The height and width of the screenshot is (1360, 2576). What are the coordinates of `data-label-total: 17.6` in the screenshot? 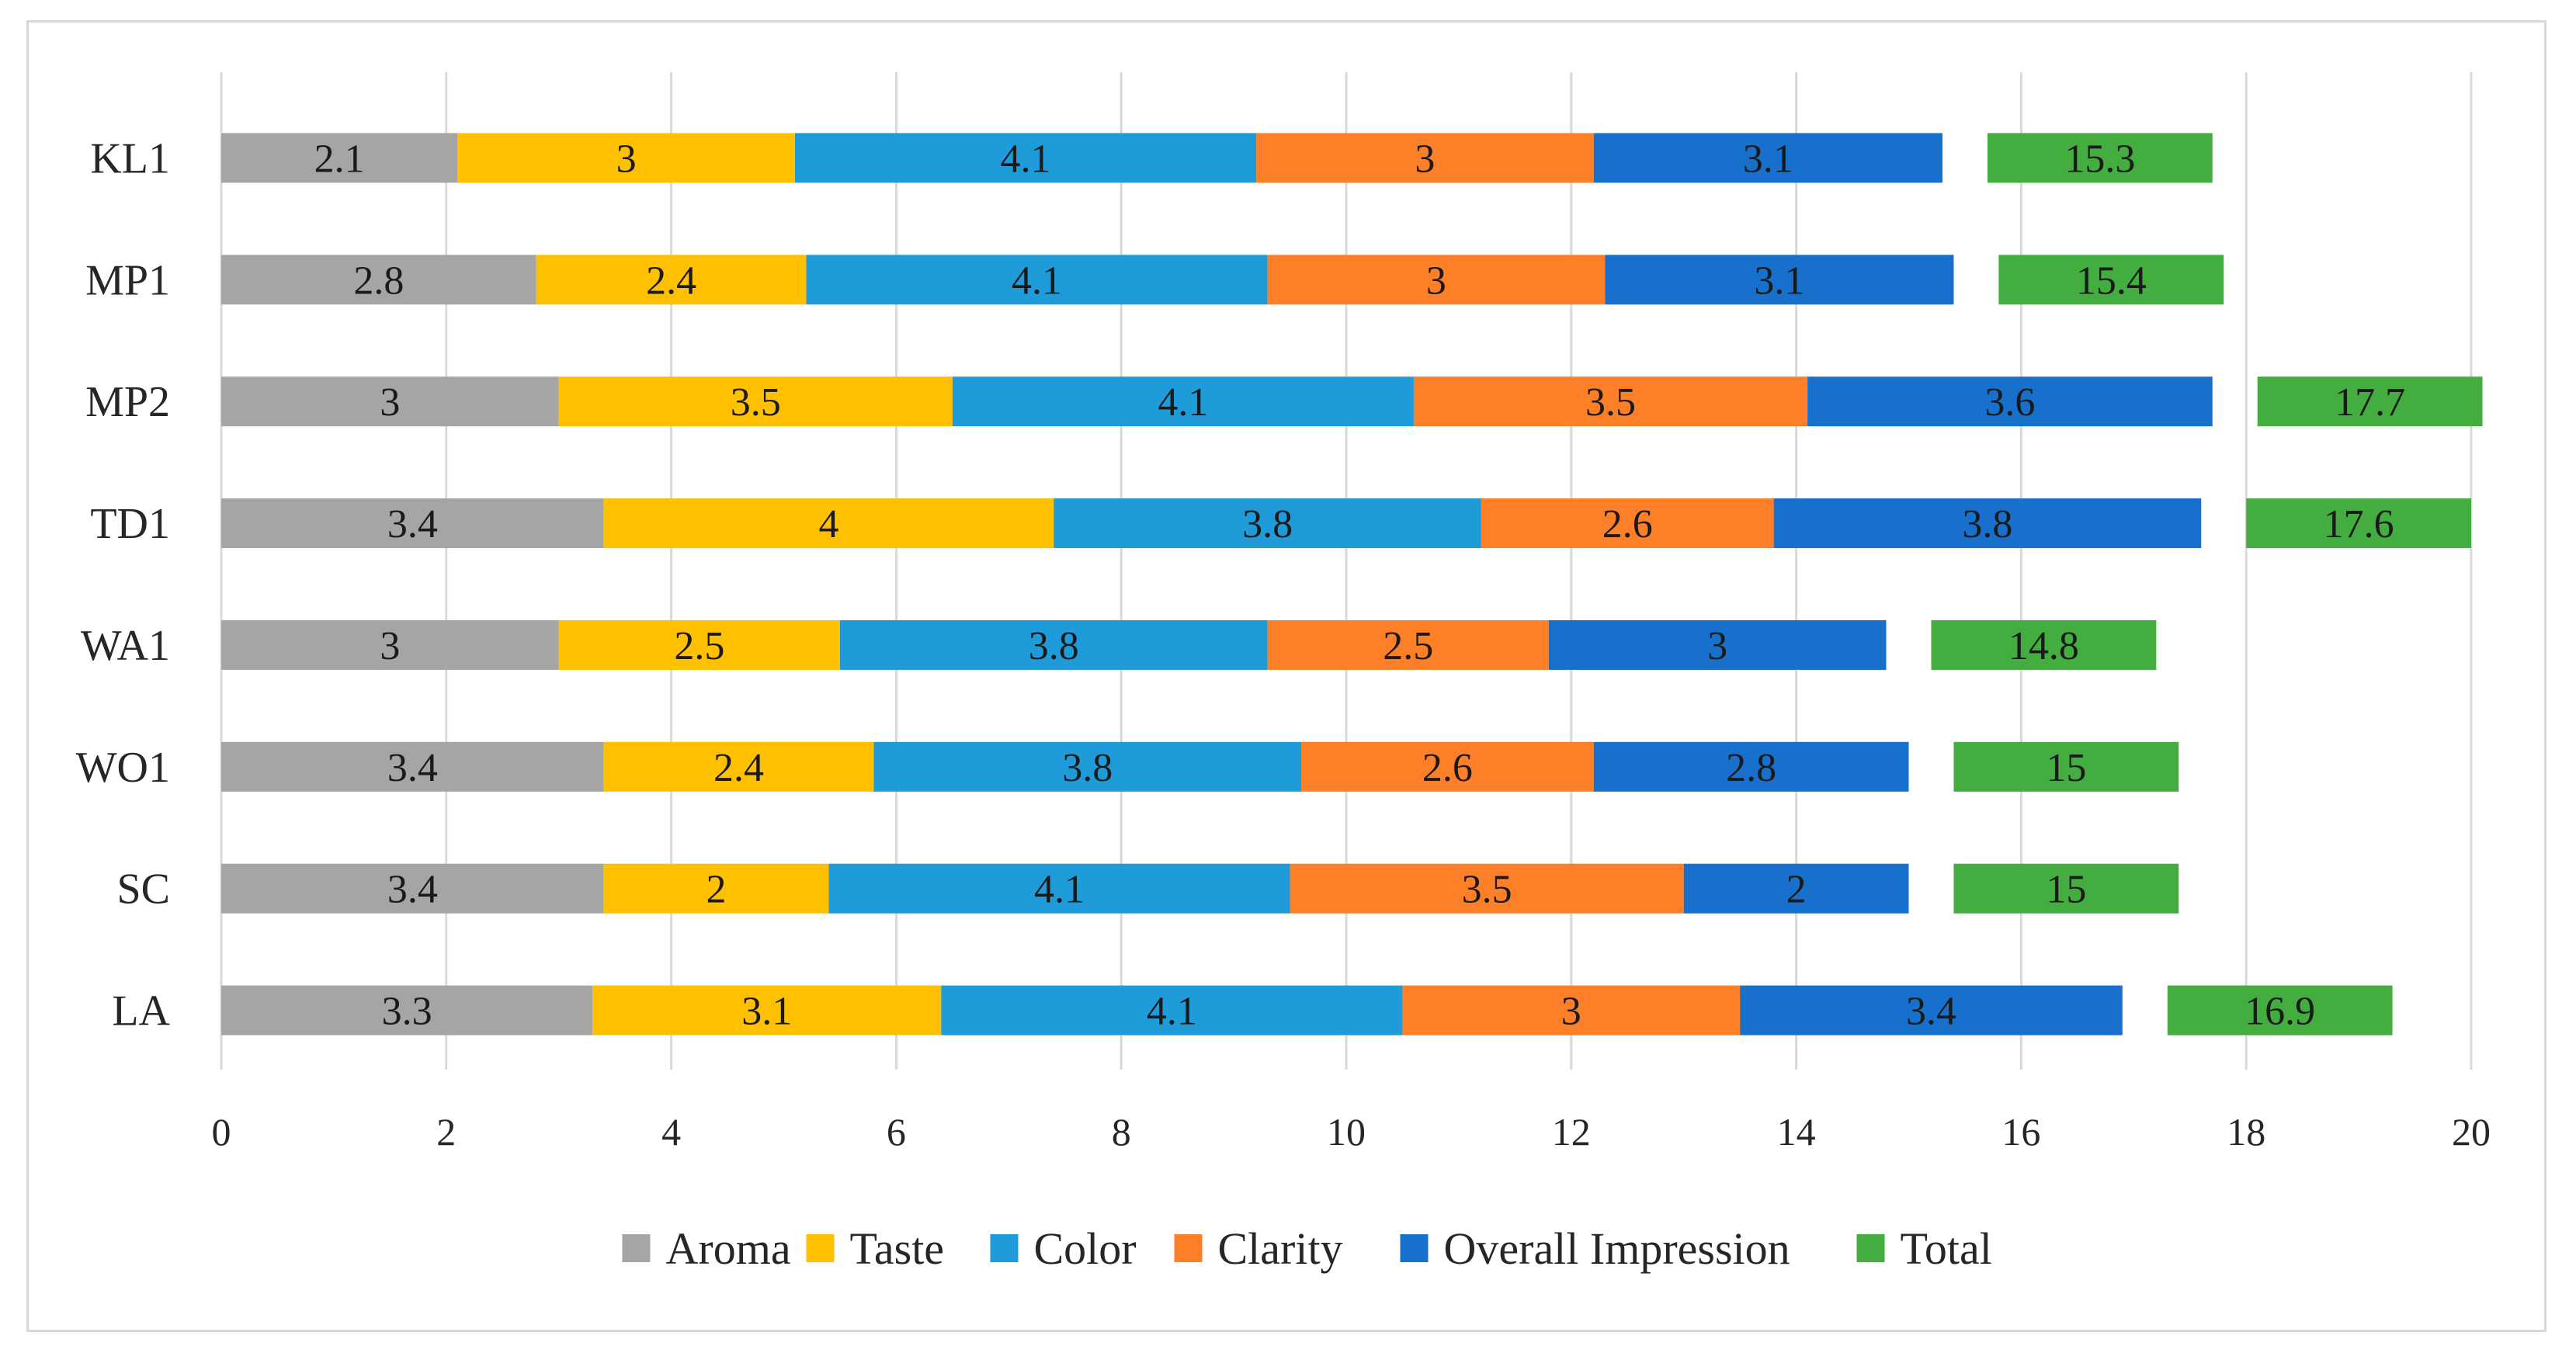 It's located at (2359, 524).